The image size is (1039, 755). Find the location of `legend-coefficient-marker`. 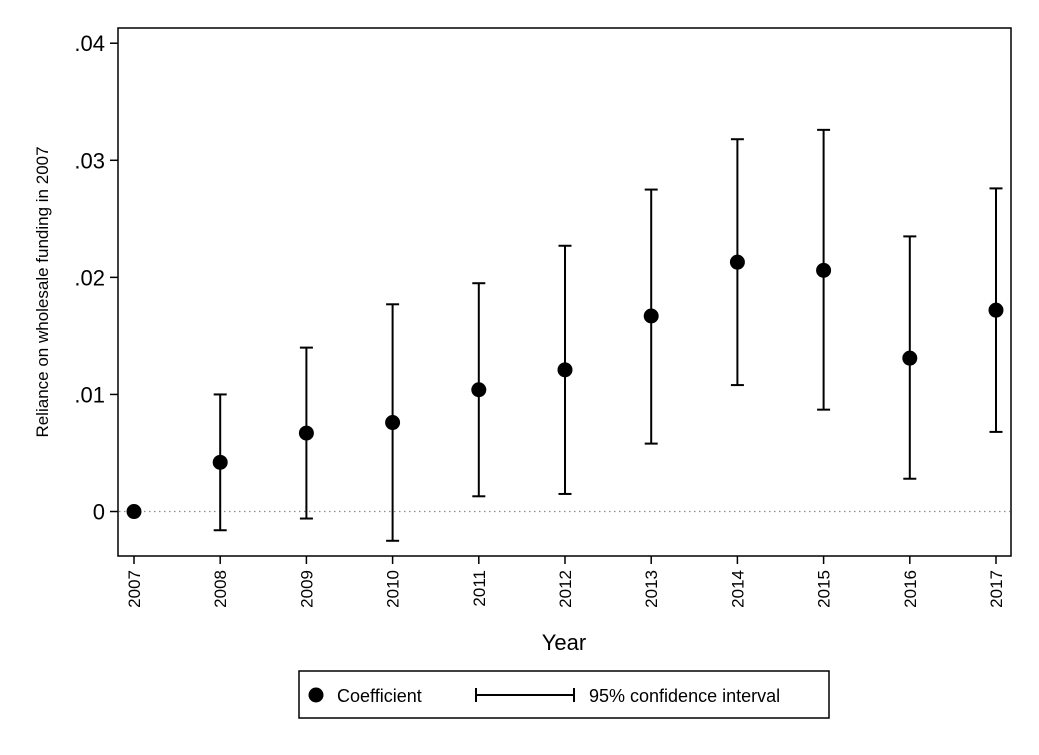

legend-coefficient-marker is located at coordinates (316, 695).